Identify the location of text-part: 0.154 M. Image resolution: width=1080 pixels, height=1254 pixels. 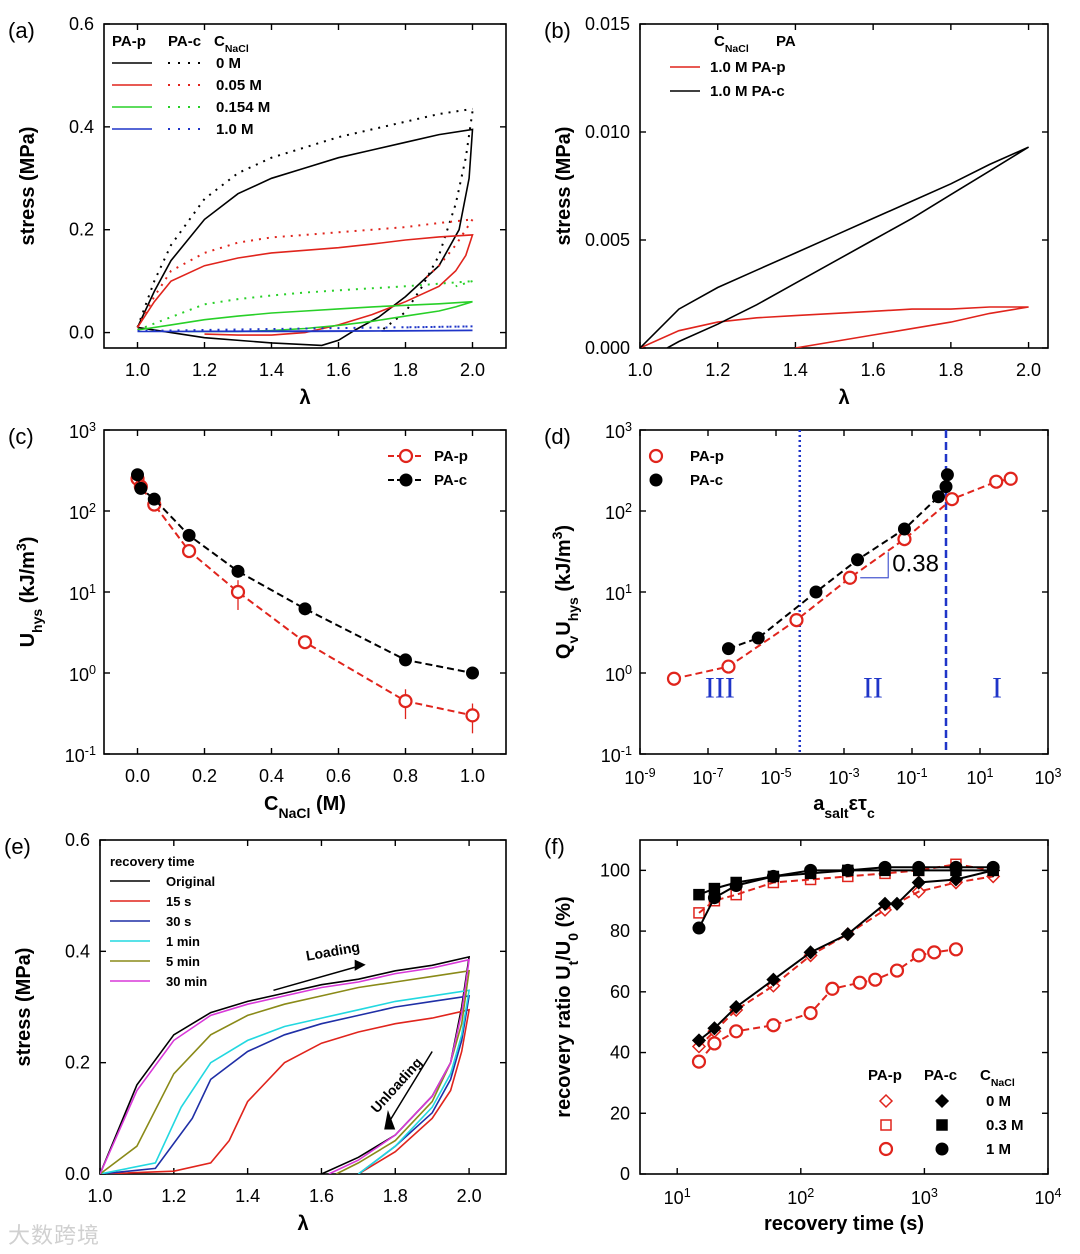
(243, 107).